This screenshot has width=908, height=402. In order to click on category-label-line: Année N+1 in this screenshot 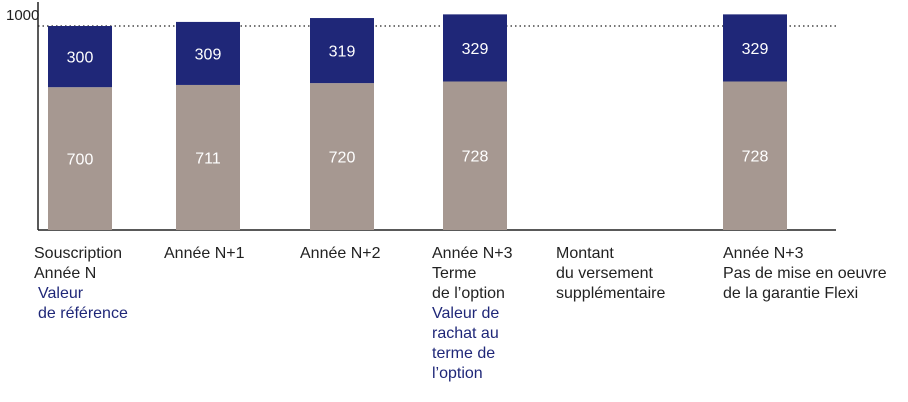, I will do `click(204, 253)`.